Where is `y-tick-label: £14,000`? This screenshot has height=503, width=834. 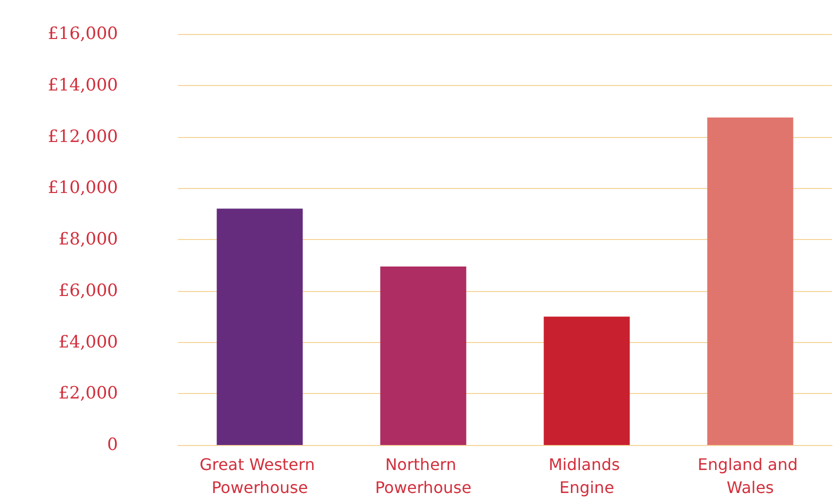 y-tick-label: £14,000 is located at coordinates (83, 85).